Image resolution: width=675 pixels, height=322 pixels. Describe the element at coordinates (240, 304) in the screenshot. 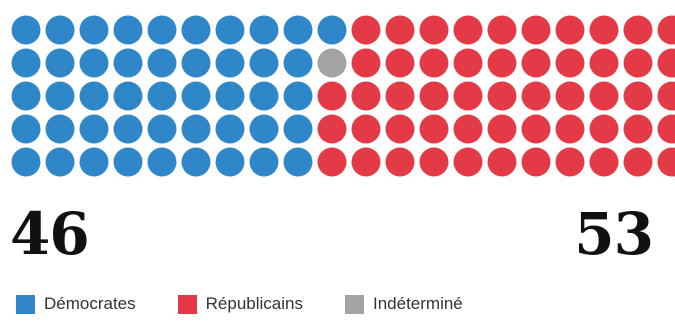

I see `legend-item-republicans: Républicains` at that location.